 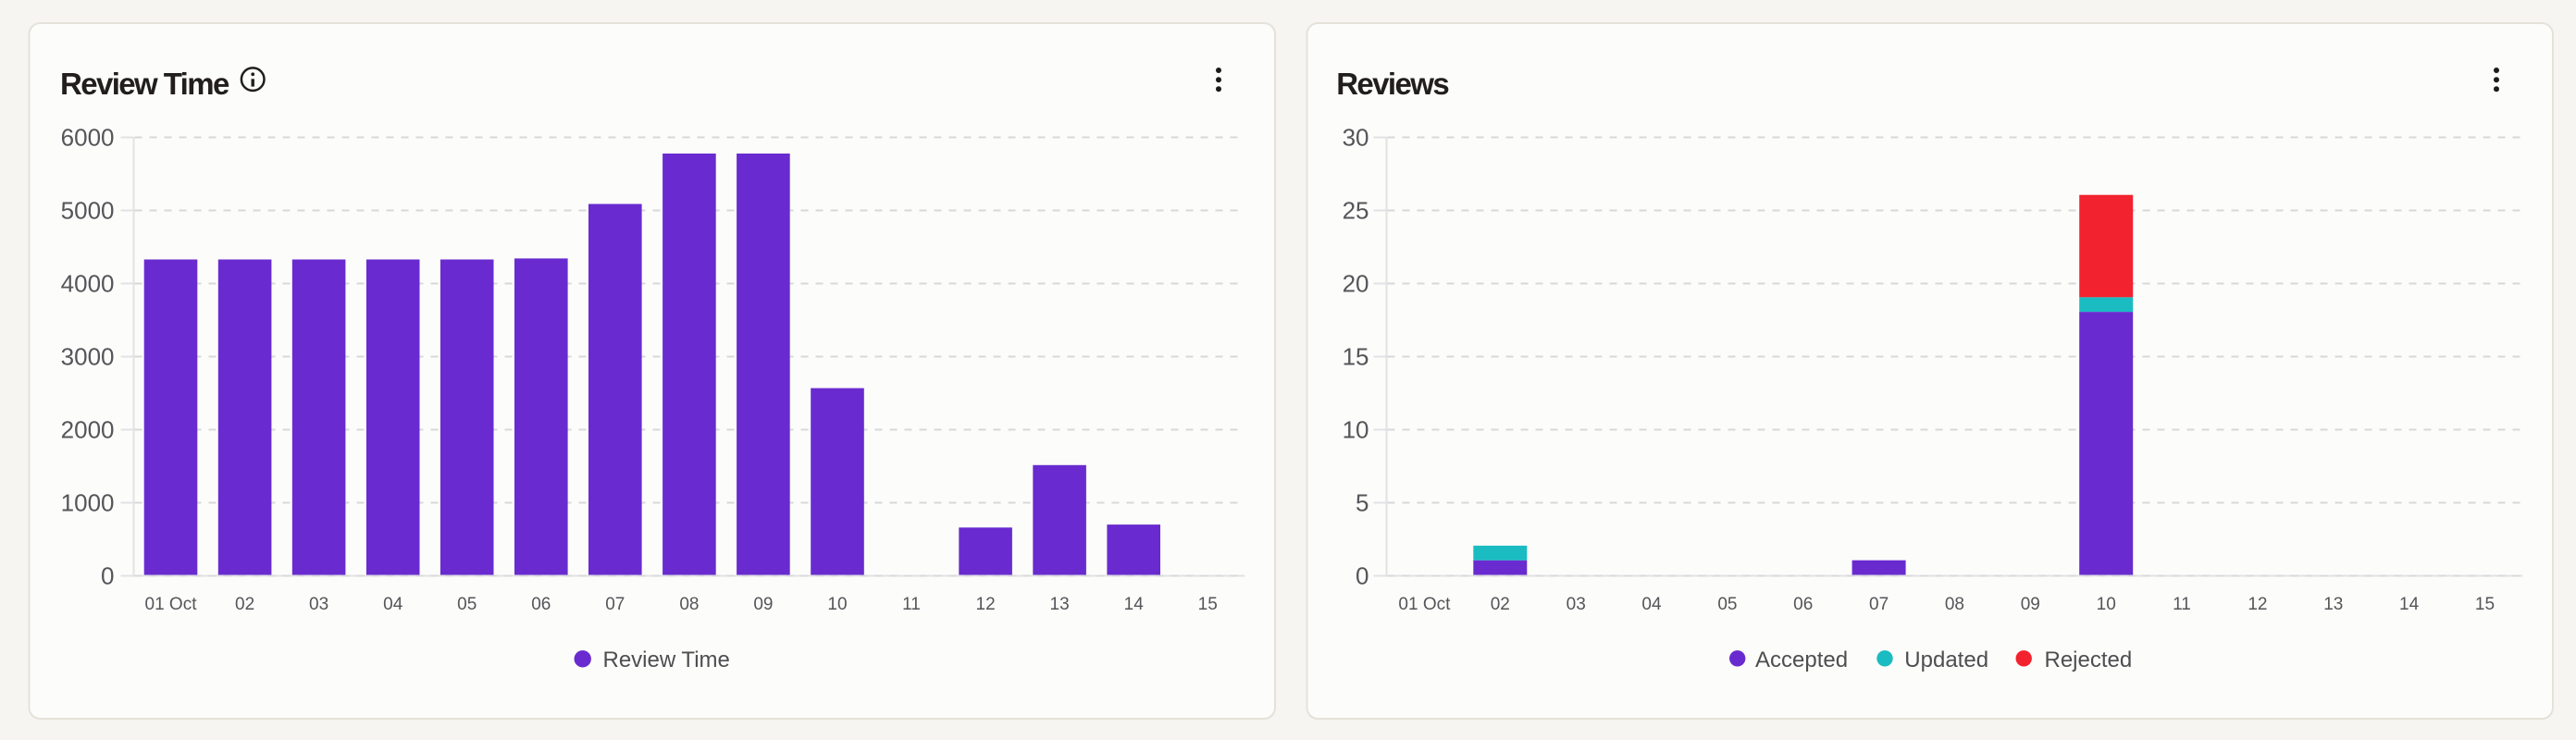 I want to click on svg-text: 3000, so click(x=88, y=357).